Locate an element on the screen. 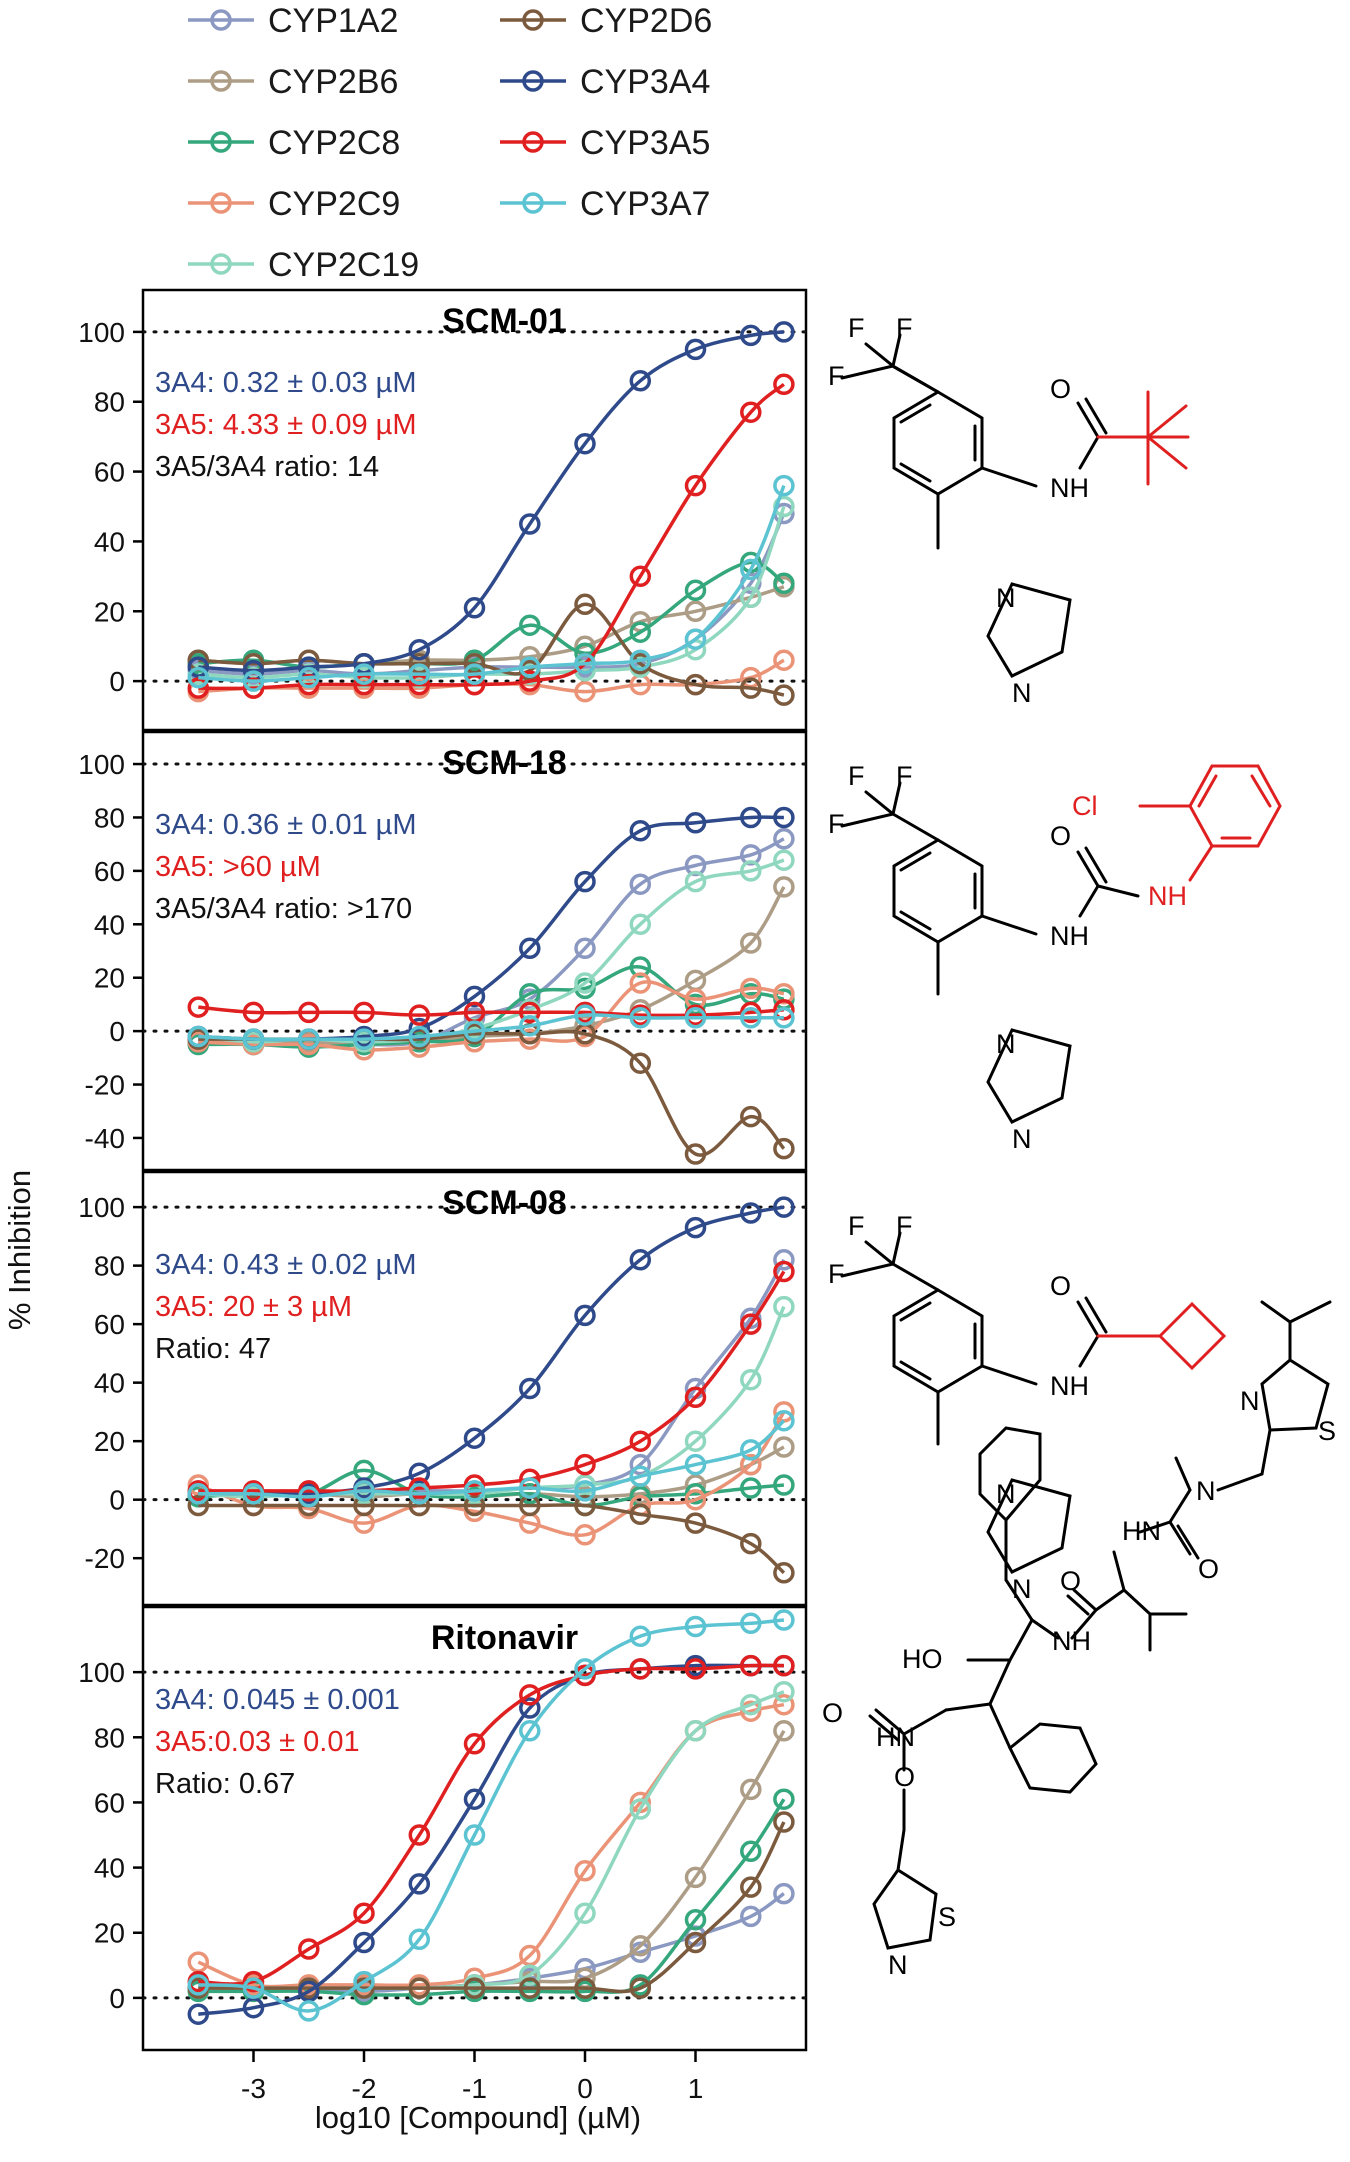 The image size is (1350, 2162). x-tick-label: -1 is located at coordinates (474, 2088).